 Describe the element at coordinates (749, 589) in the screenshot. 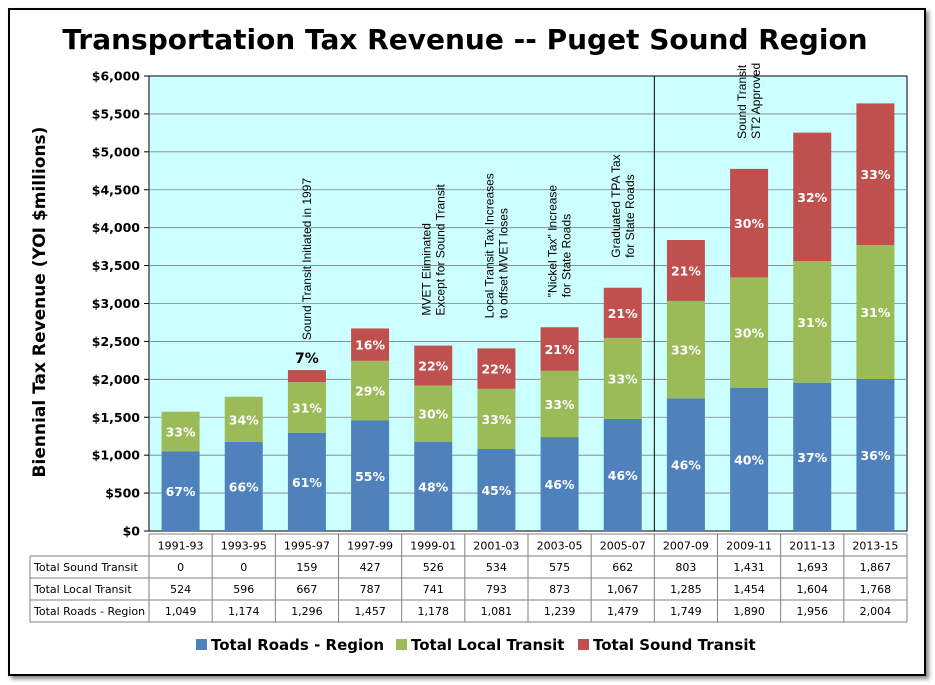

I see `table-cell: 1,454` at that location.